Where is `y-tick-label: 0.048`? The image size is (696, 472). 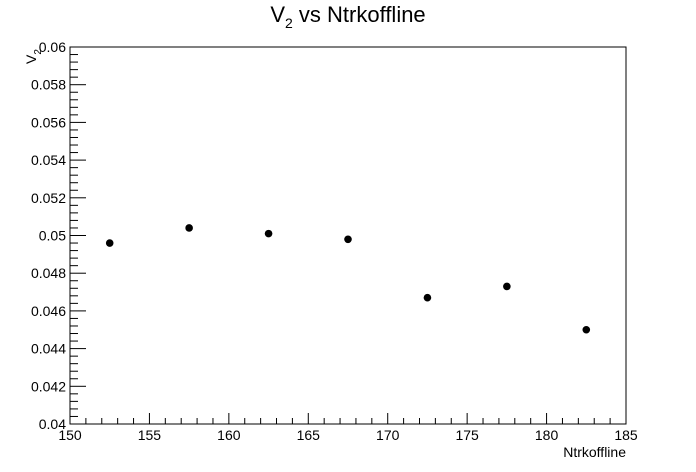
y-tick-label: 0.048 is located at coordinates (48, 273).